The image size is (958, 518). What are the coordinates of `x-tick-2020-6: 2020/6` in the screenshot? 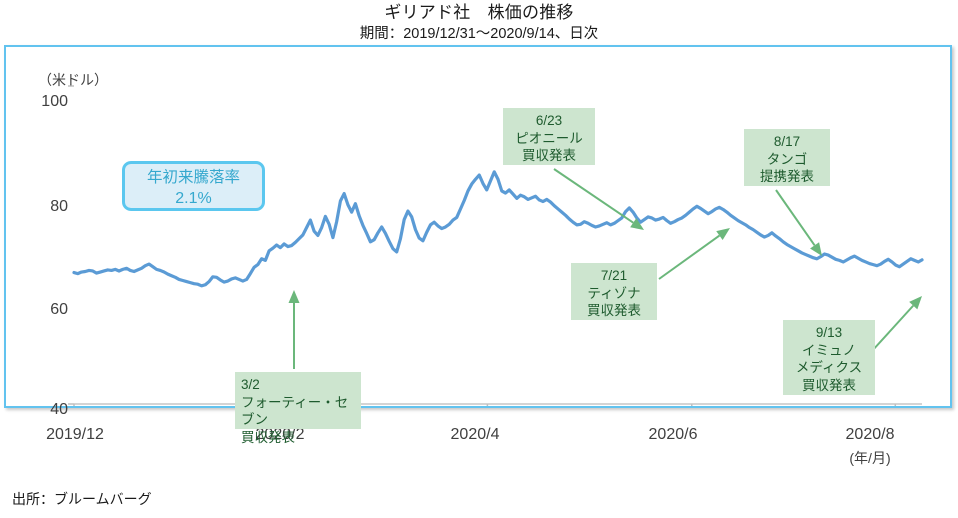 It's located at (673, 434).